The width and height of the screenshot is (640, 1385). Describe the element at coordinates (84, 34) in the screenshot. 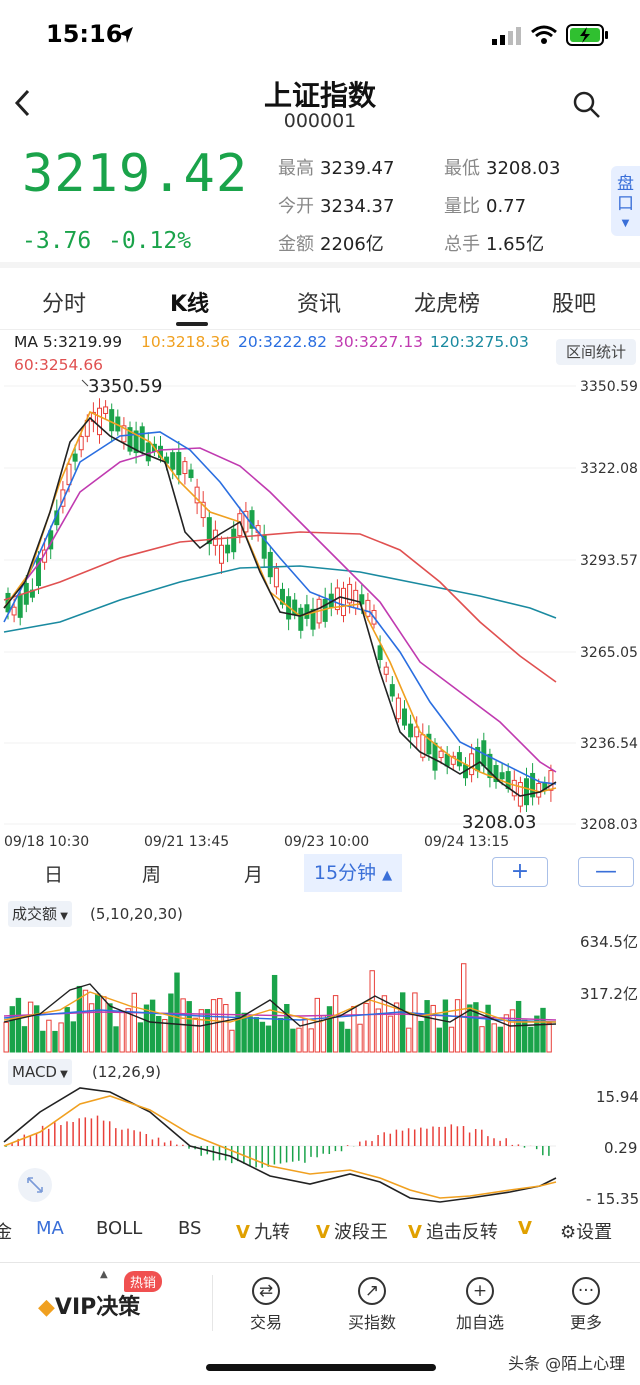

I see `clock: 15:16` at that location.